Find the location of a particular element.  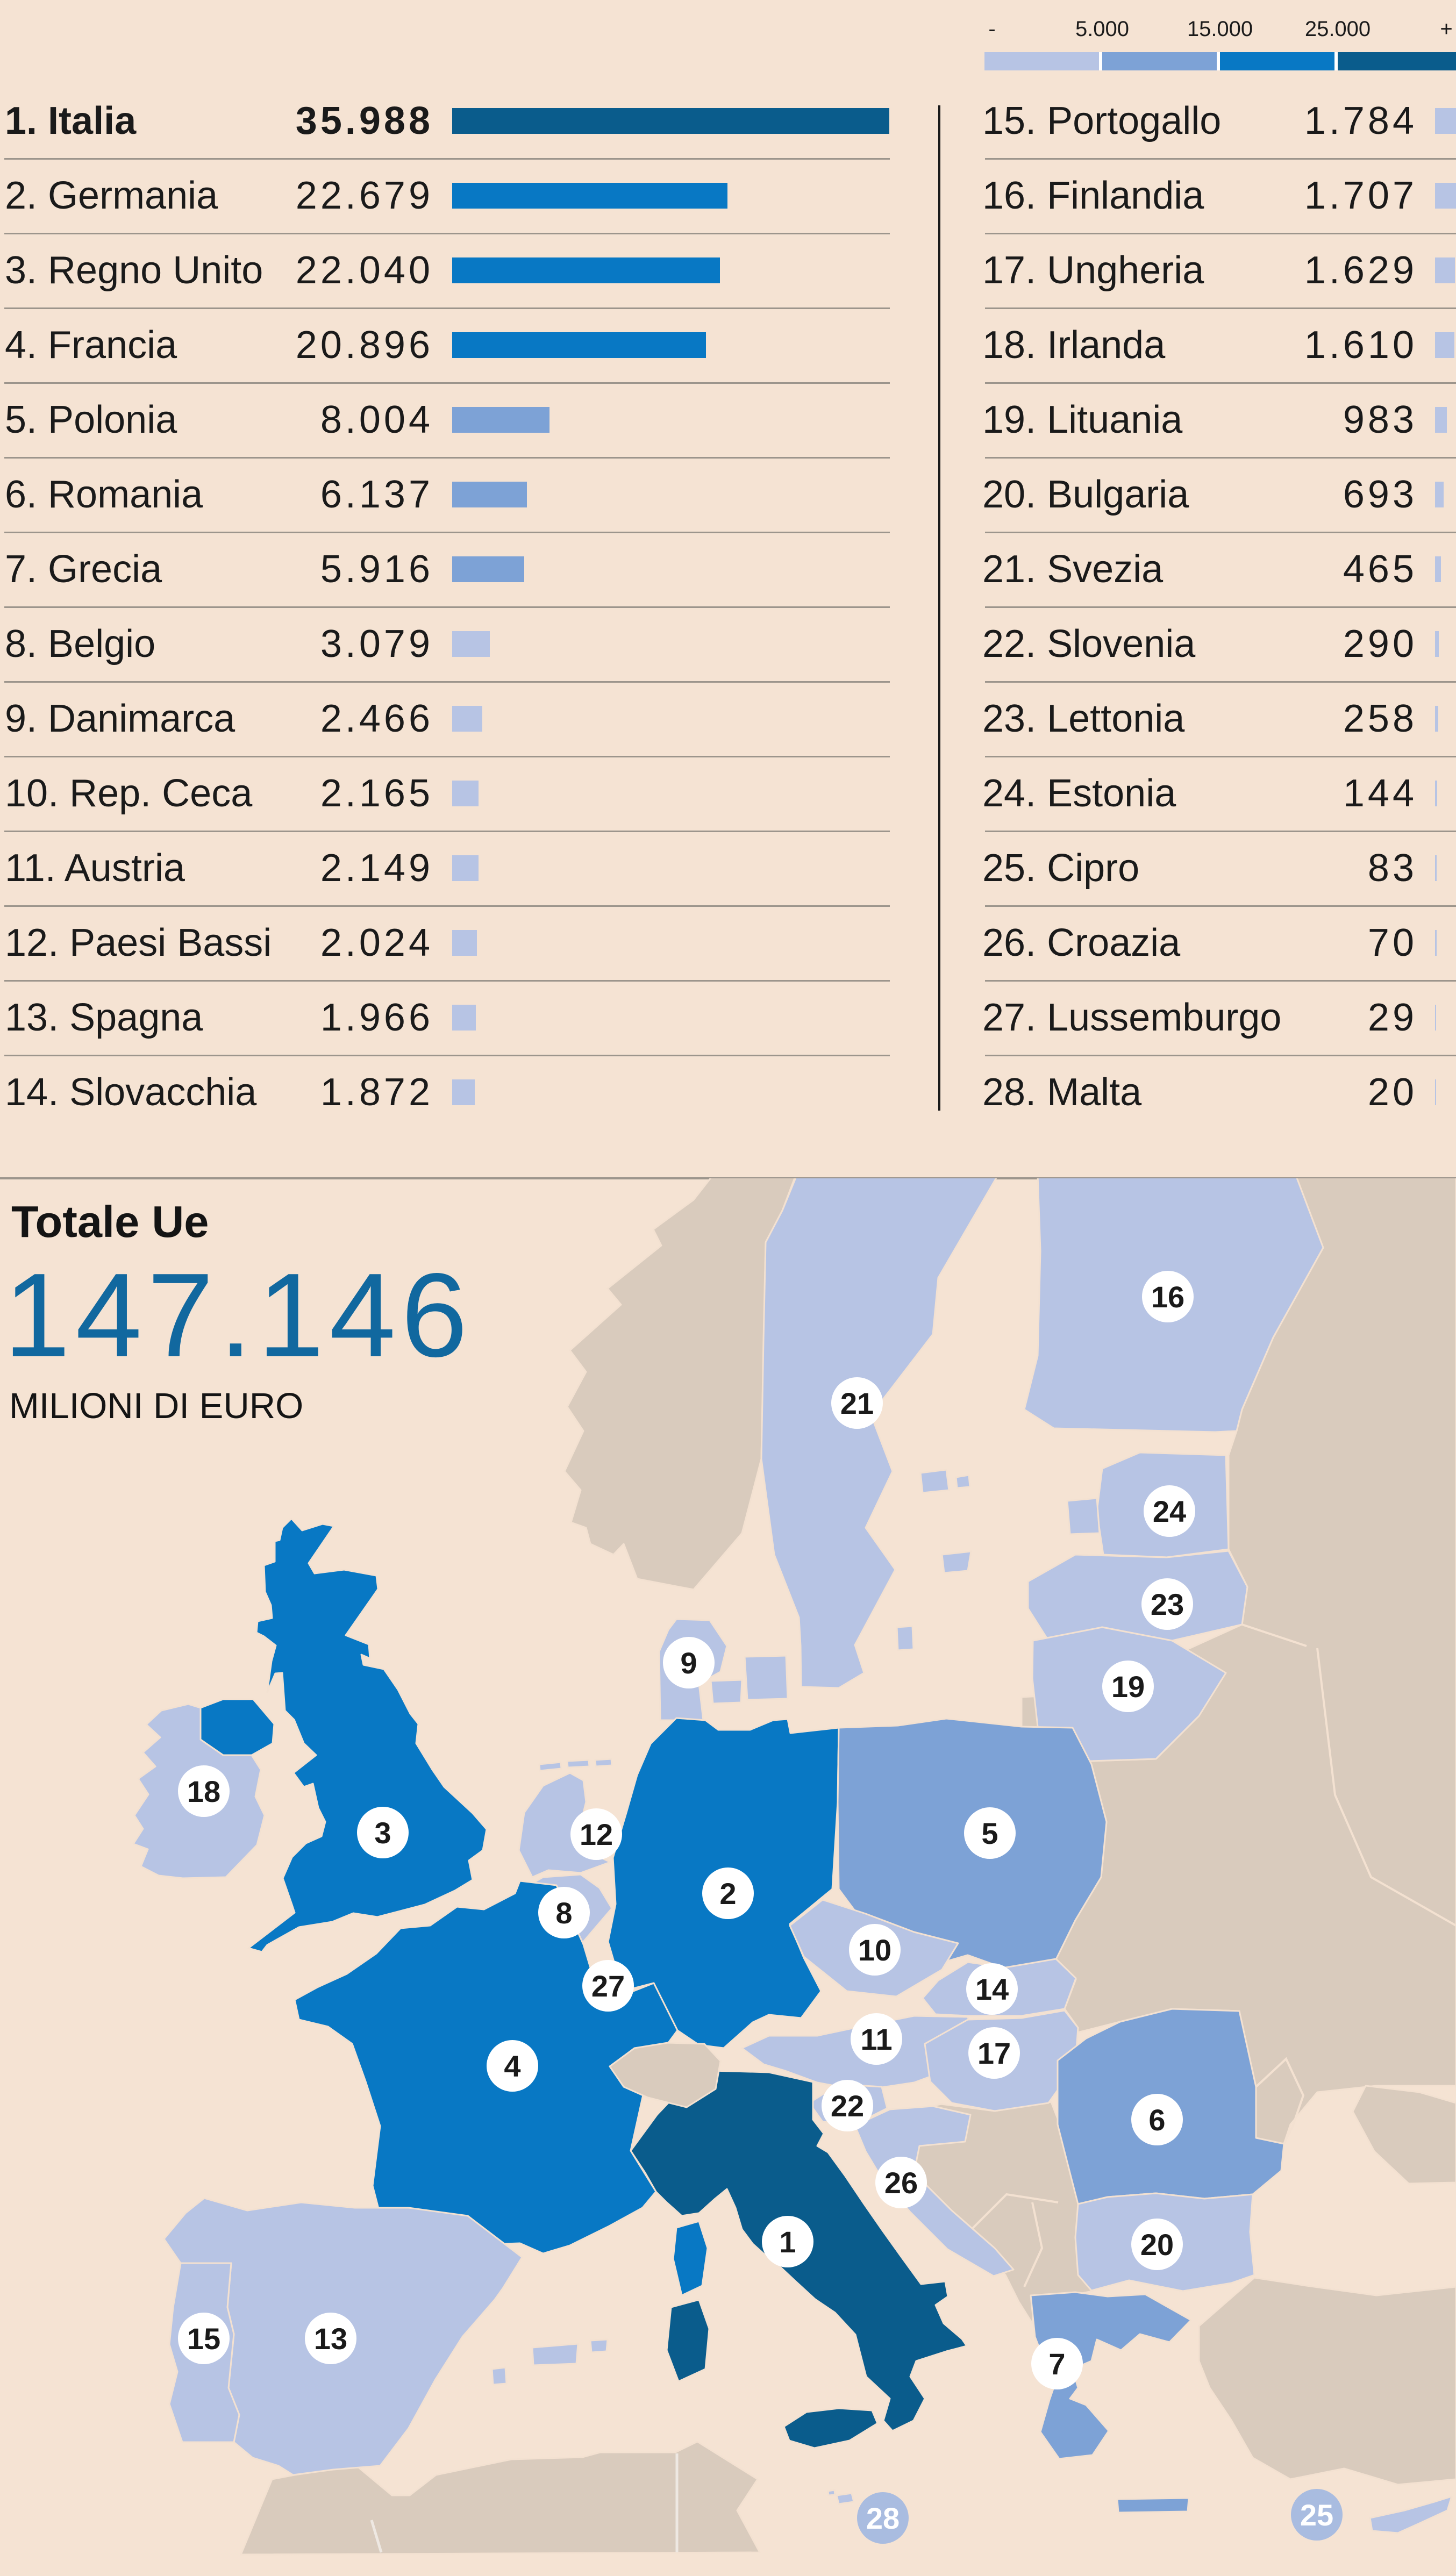

svg-text: 12 is located at coordinates (596, 1834).